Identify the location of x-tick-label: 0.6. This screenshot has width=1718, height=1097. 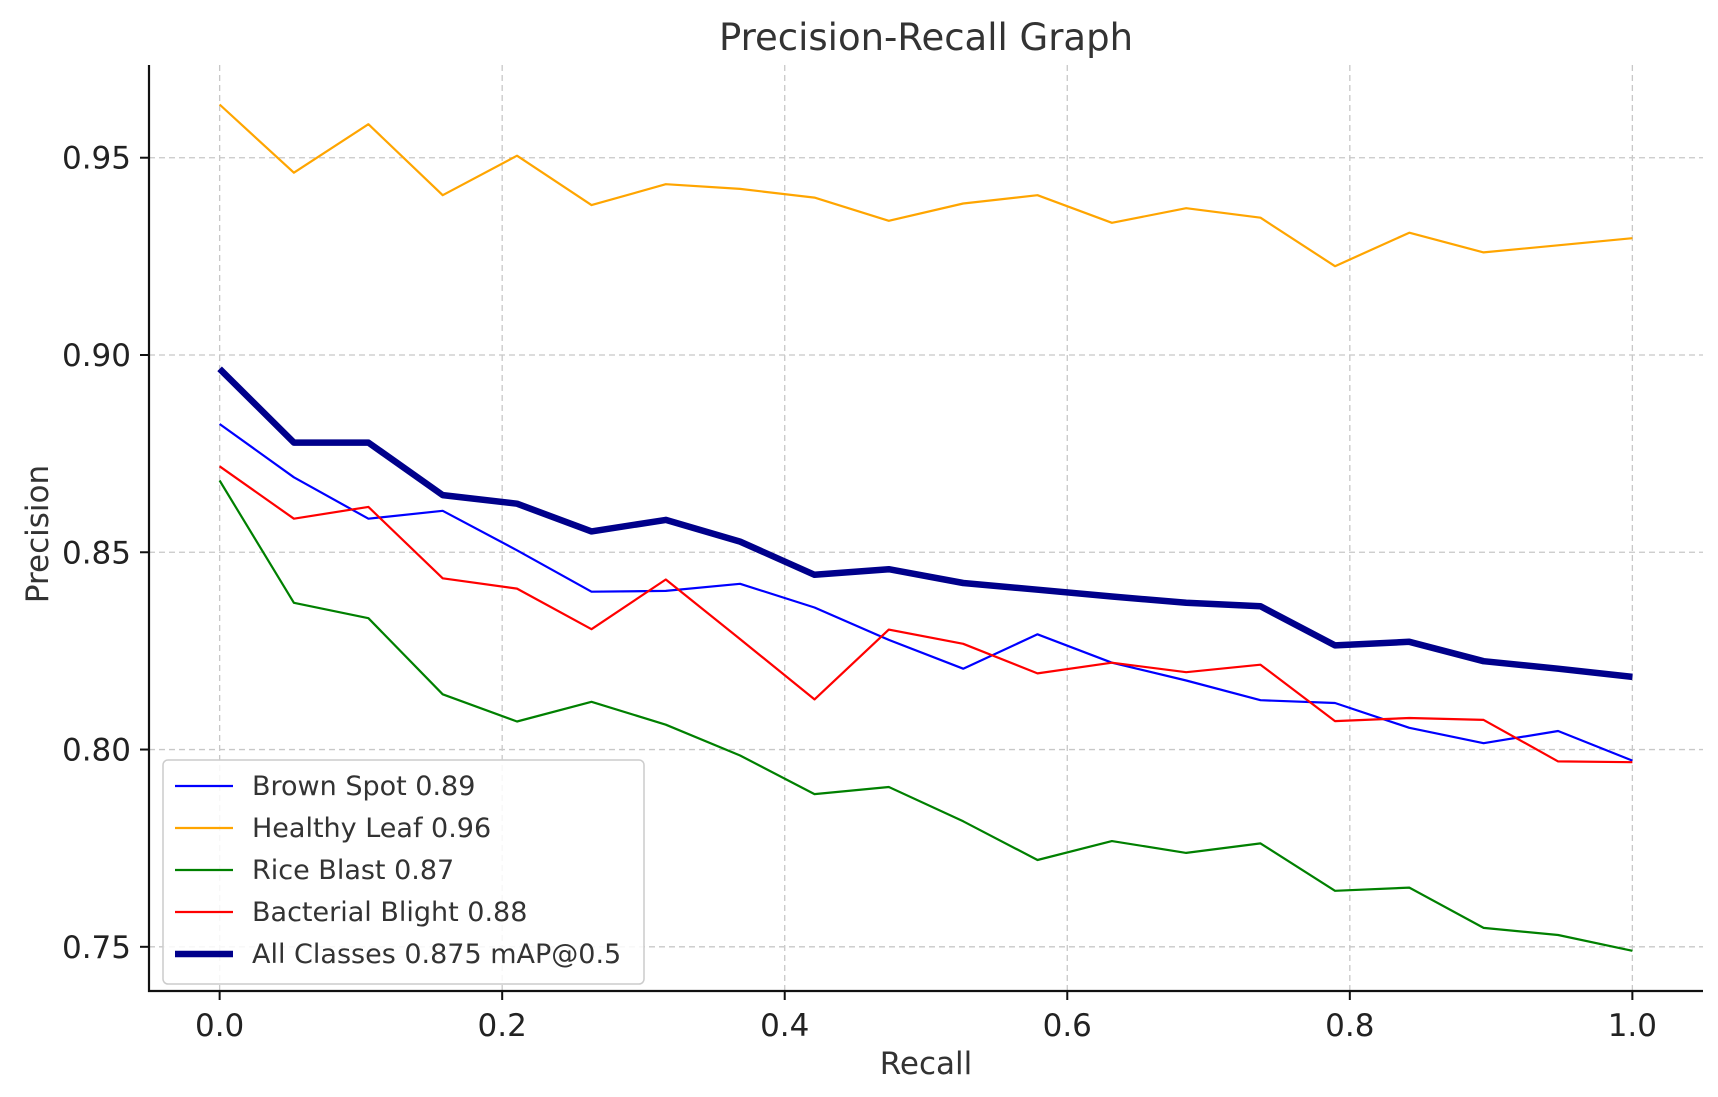
(1067, 1026).